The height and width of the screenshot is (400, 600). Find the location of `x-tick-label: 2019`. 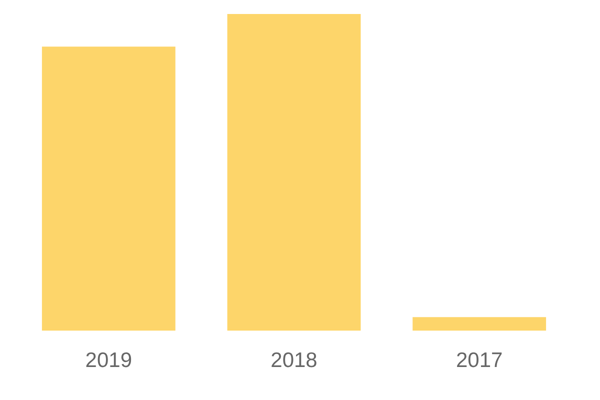

x-tick-label: 2019 is located at coordinates (108, 360).